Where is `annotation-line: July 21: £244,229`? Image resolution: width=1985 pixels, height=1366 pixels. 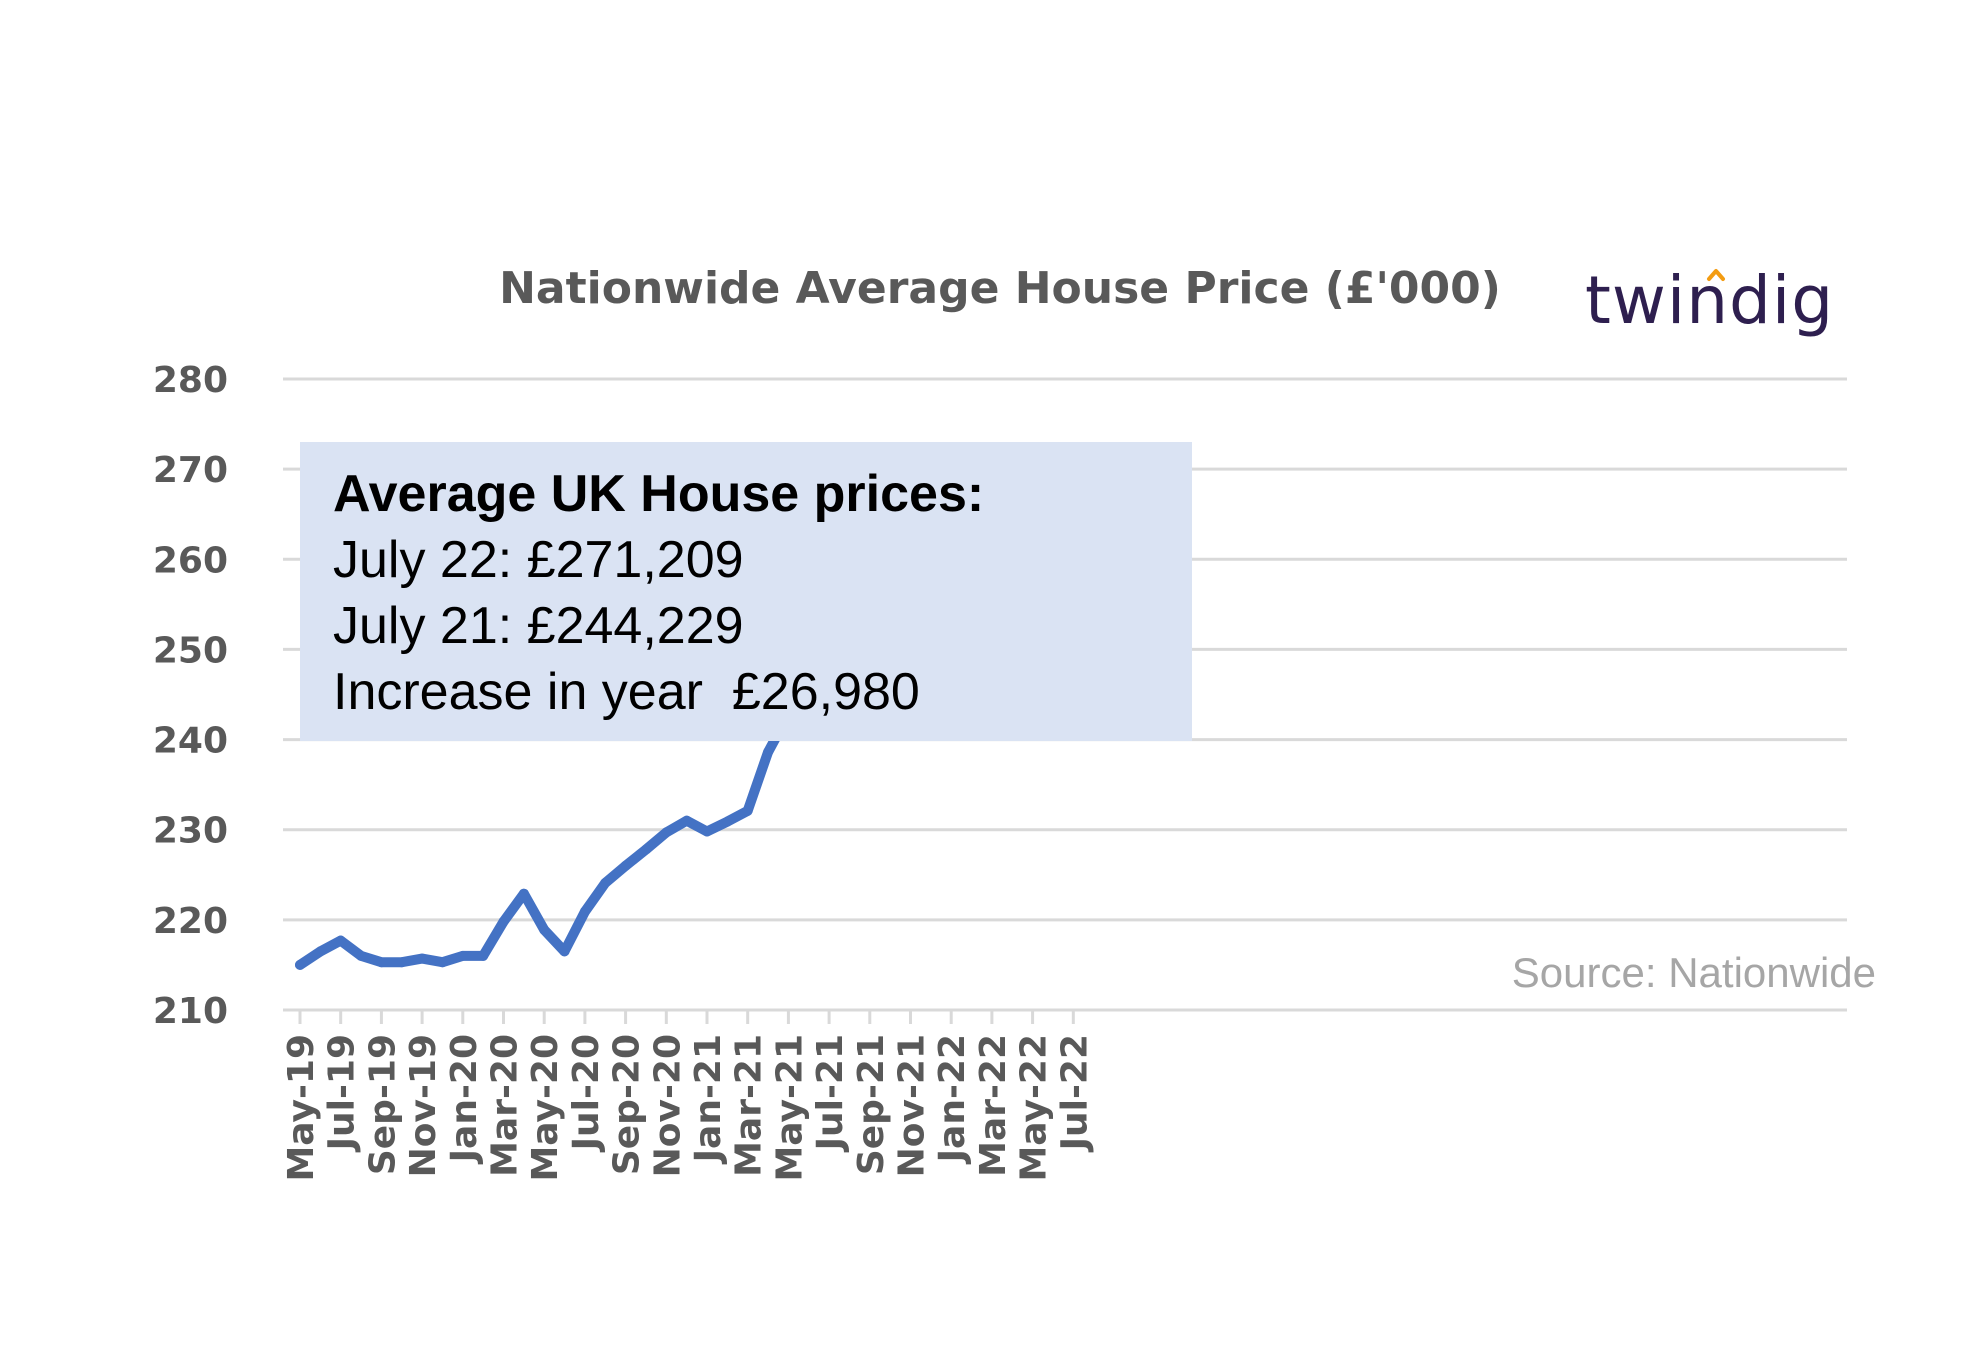
annotation-line: July 21: £244,229 is located at coordinates (538, 626).